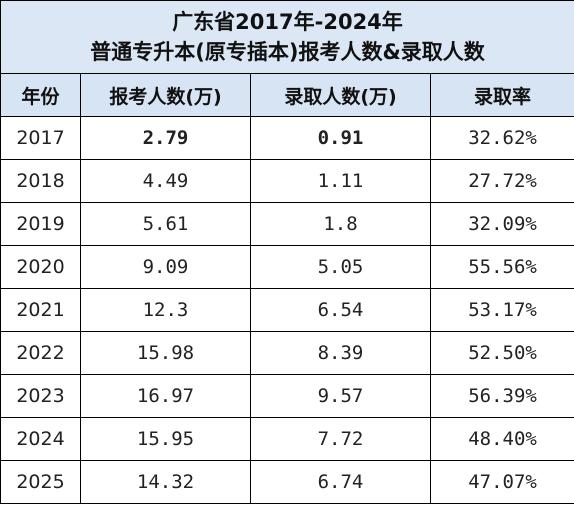 This screenshot has height=507, width=574. Describe the element at coordinates (287, 22) in the screenshot. I see `table-title-line-1: 广东省2017年-2024年` at that location.